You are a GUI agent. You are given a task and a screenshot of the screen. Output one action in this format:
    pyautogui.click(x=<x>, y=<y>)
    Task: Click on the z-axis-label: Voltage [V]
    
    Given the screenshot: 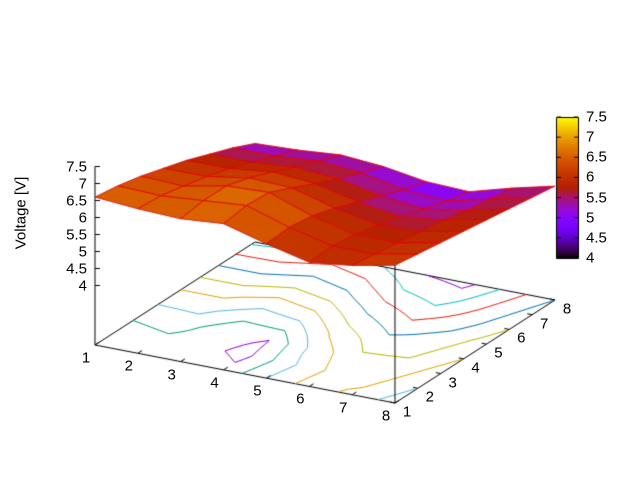 What is the action you would take?
    pyautogui.click(x=21, y=213)
    